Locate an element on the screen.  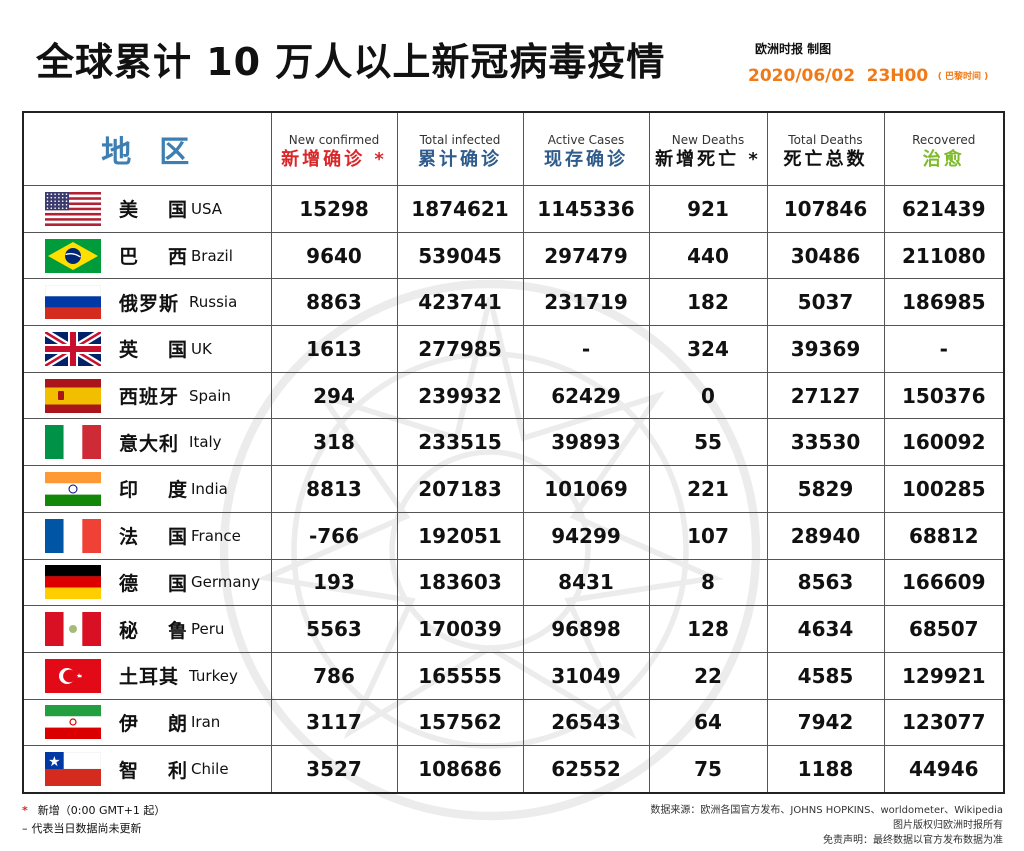
table-row: 俄罗斯 Russia 8863 423741 231719 182 5037 186985 is located at coordinates (513, 302).